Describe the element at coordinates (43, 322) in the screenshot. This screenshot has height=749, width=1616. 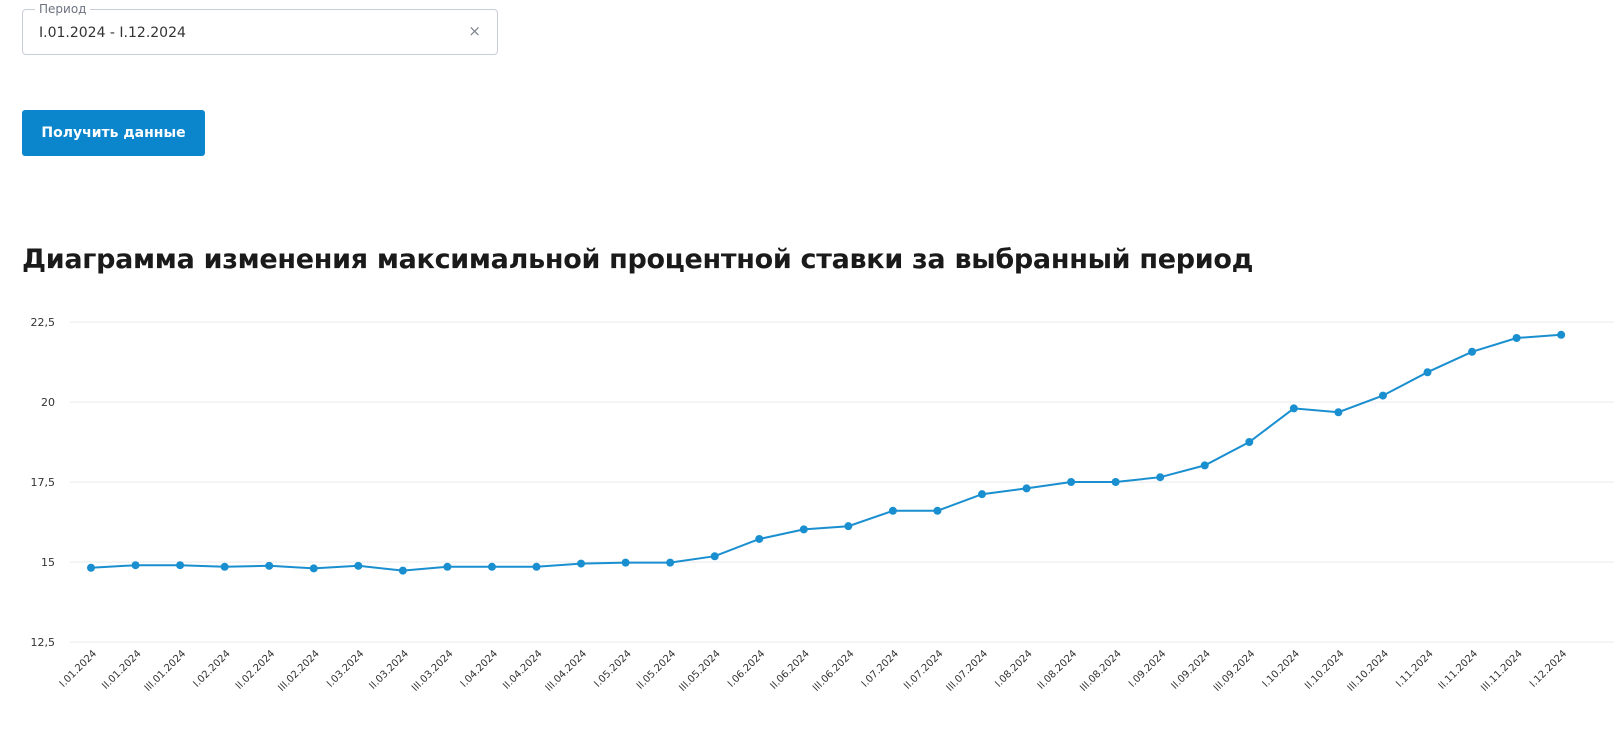
I see `y-tick-label: 22,5` at that location.